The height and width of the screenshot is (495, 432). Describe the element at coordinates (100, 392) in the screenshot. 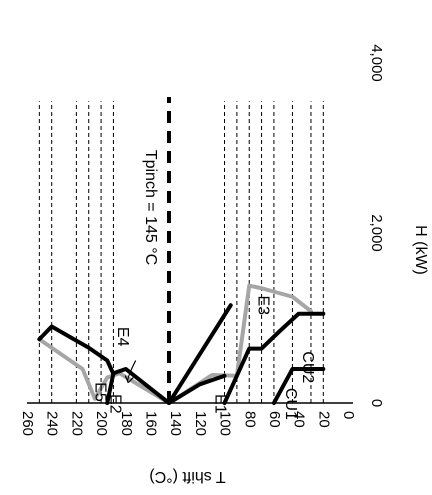

I see `e5-label: E5` at that location.